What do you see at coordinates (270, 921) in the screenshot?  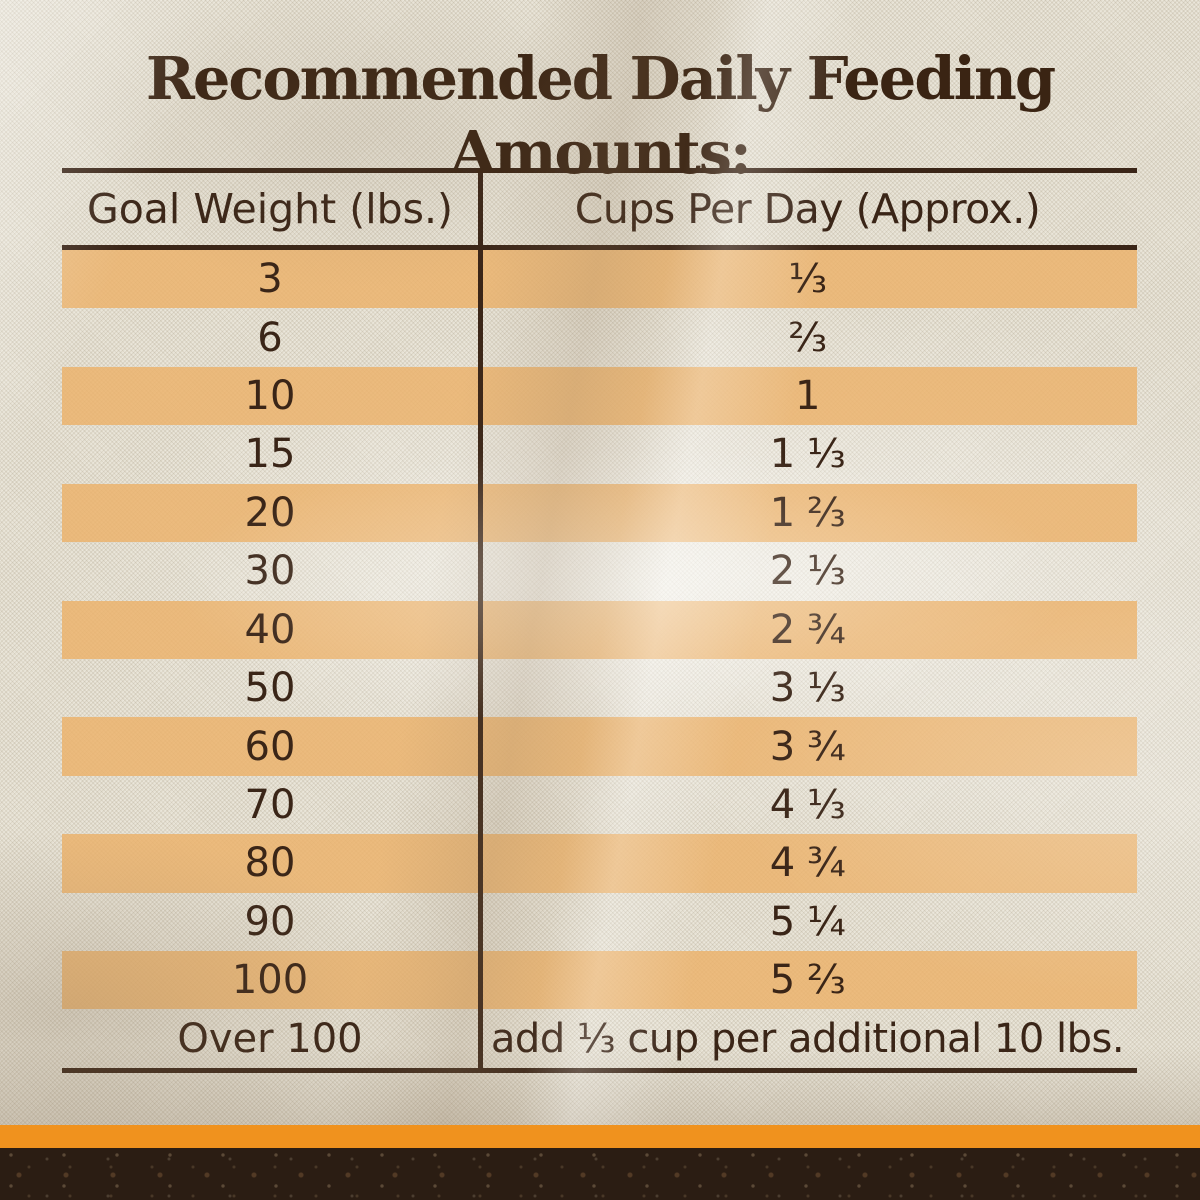 I see `goal-weight-cell: 90` at bounding box center [270, 921].